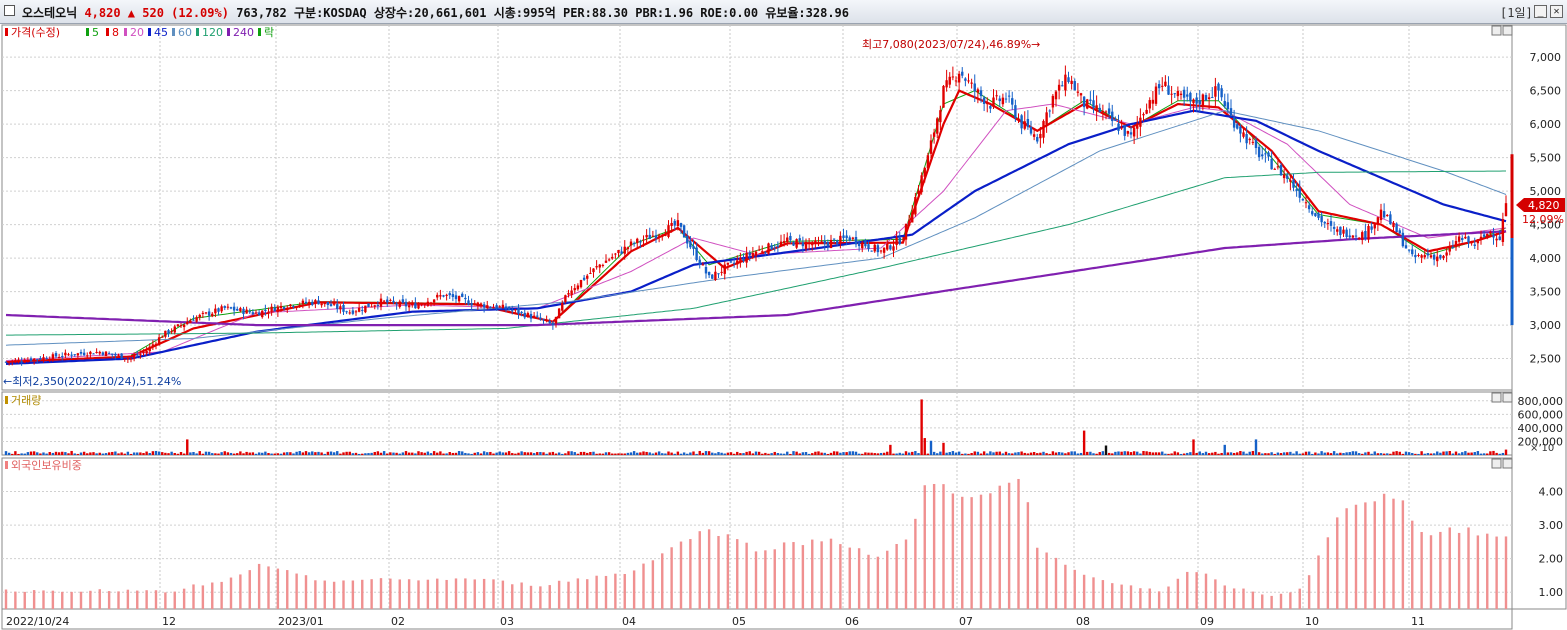 The height and width of the screenshot is (630, 1567). Describe the element at coordinates (1546, 91) in the screenshot. I see `price-axis-label: 6,500` at that location.